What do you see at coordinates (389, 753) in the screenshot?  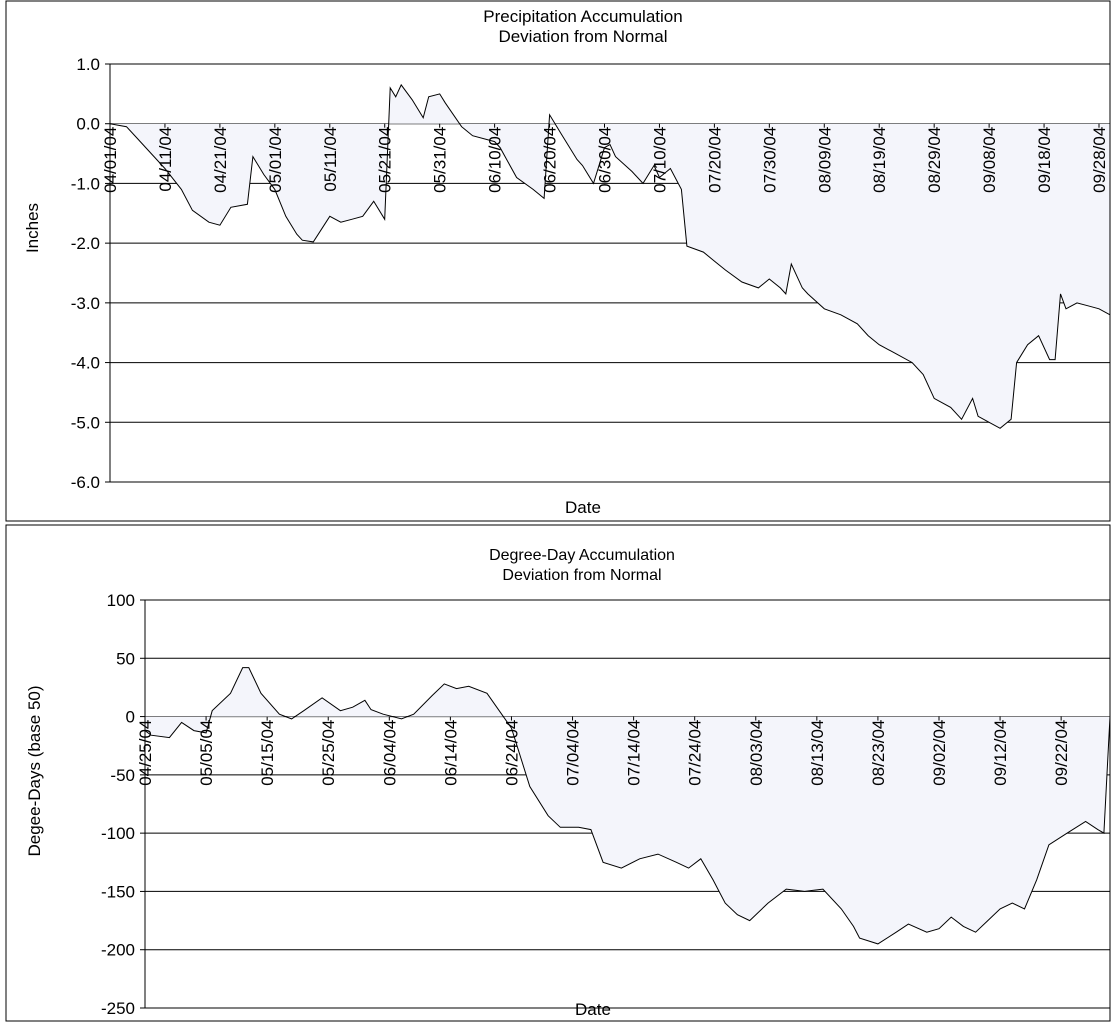 I see `x-tick-label: 06/04/04` at bounding box center [389, 753].